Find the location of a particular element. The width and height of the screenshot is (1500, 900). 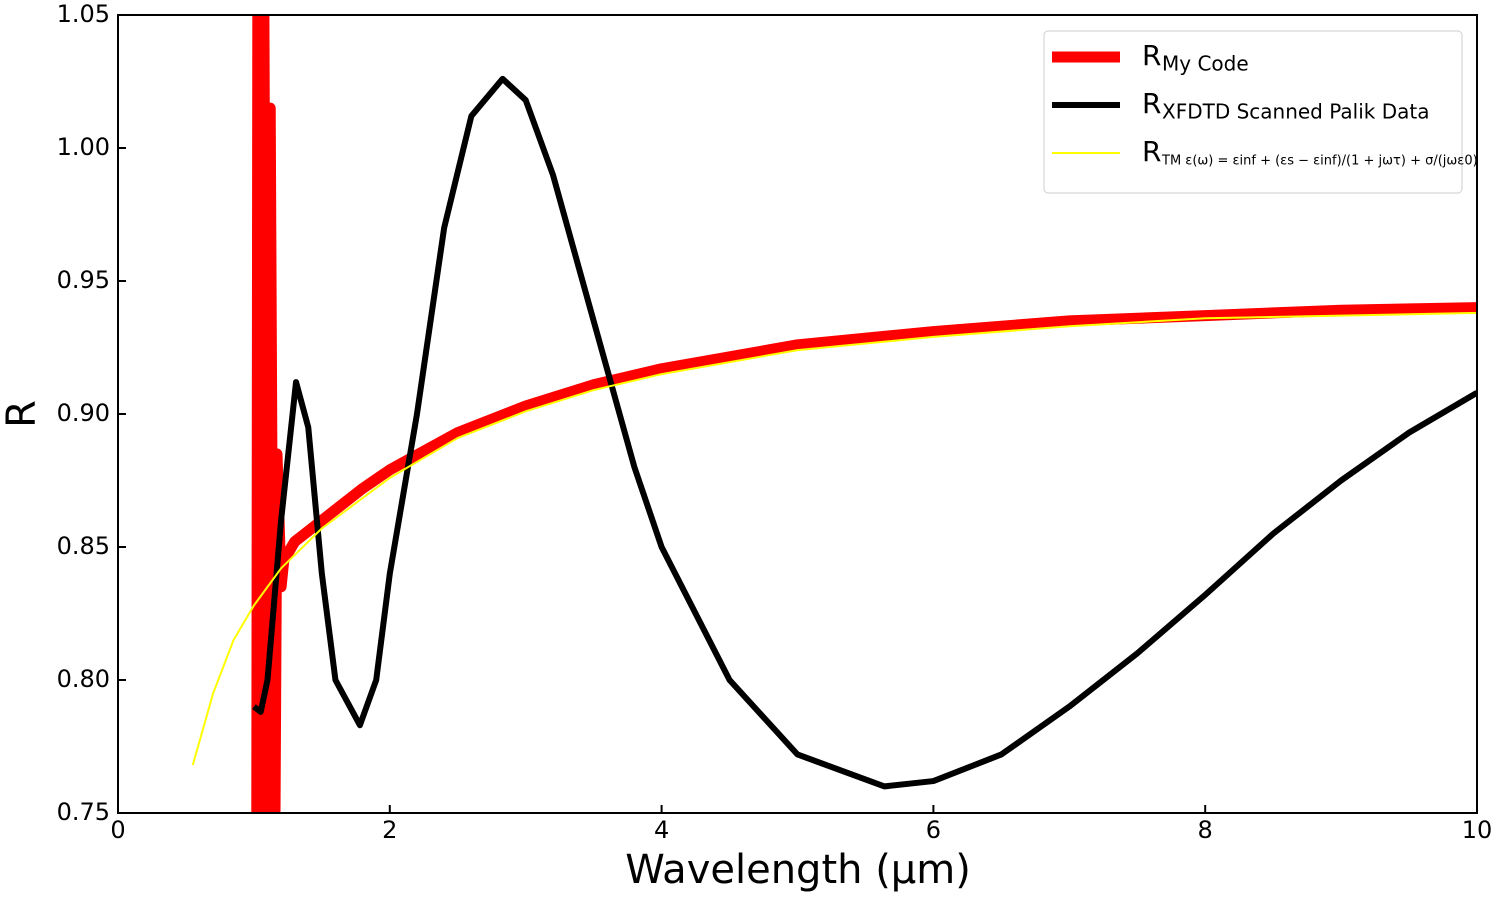

x-tick-label: 8 is located at coordinates (1205, 830).